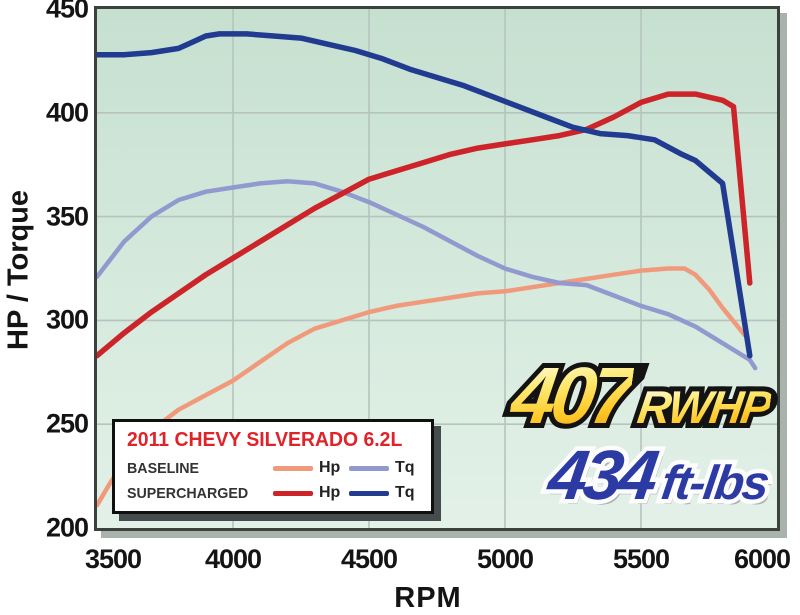  Describe the element at coordinates (714, 484) in the screenshot. I see `peak-torque-unit: ft-lbs ft-lbs` at that location.